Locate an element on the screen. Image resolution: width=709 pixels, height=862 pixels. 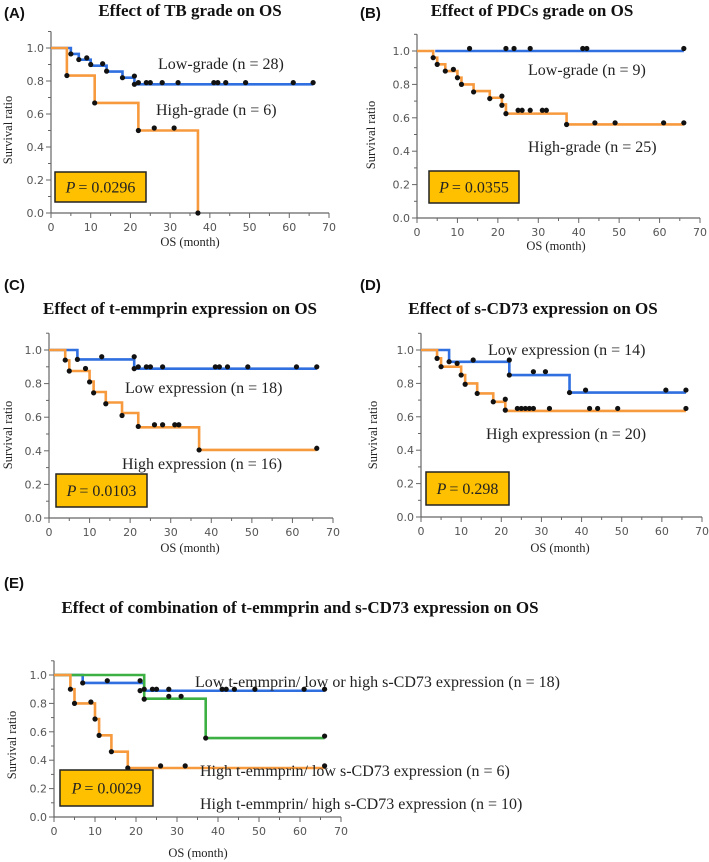
x-tick-label: 0 is located at coordinates (417, 232).